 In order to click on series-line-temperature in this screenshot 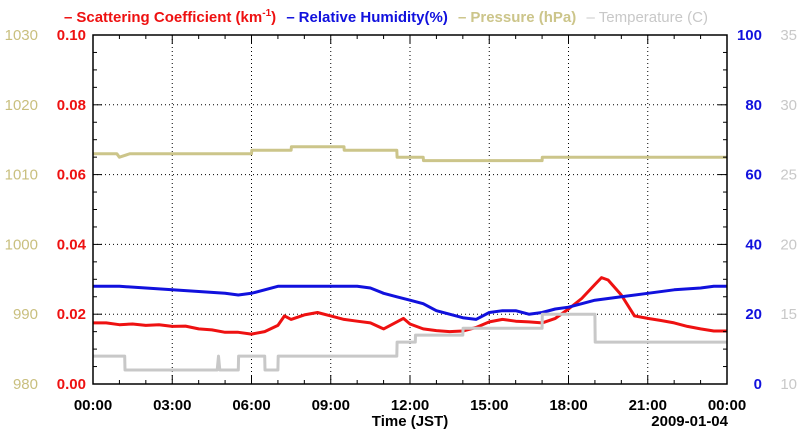, I will do `click(410, 342)`.